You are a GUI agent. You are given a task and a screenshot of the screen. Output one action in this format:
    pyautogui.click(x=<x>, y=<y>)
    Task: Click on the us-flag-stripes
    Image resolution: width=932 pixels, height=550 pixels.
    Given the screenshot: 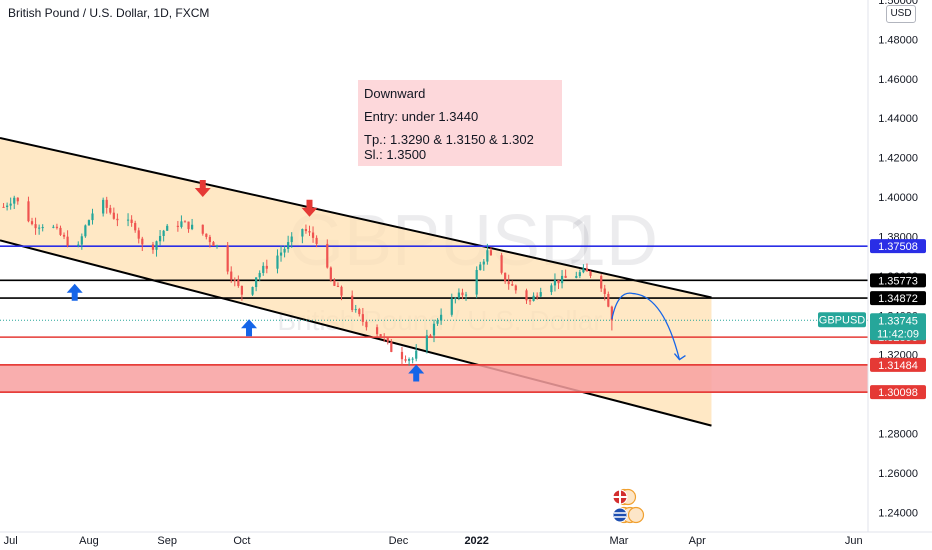 What is the action you would take?
    pyautogui.click(x=620, y=515)
    